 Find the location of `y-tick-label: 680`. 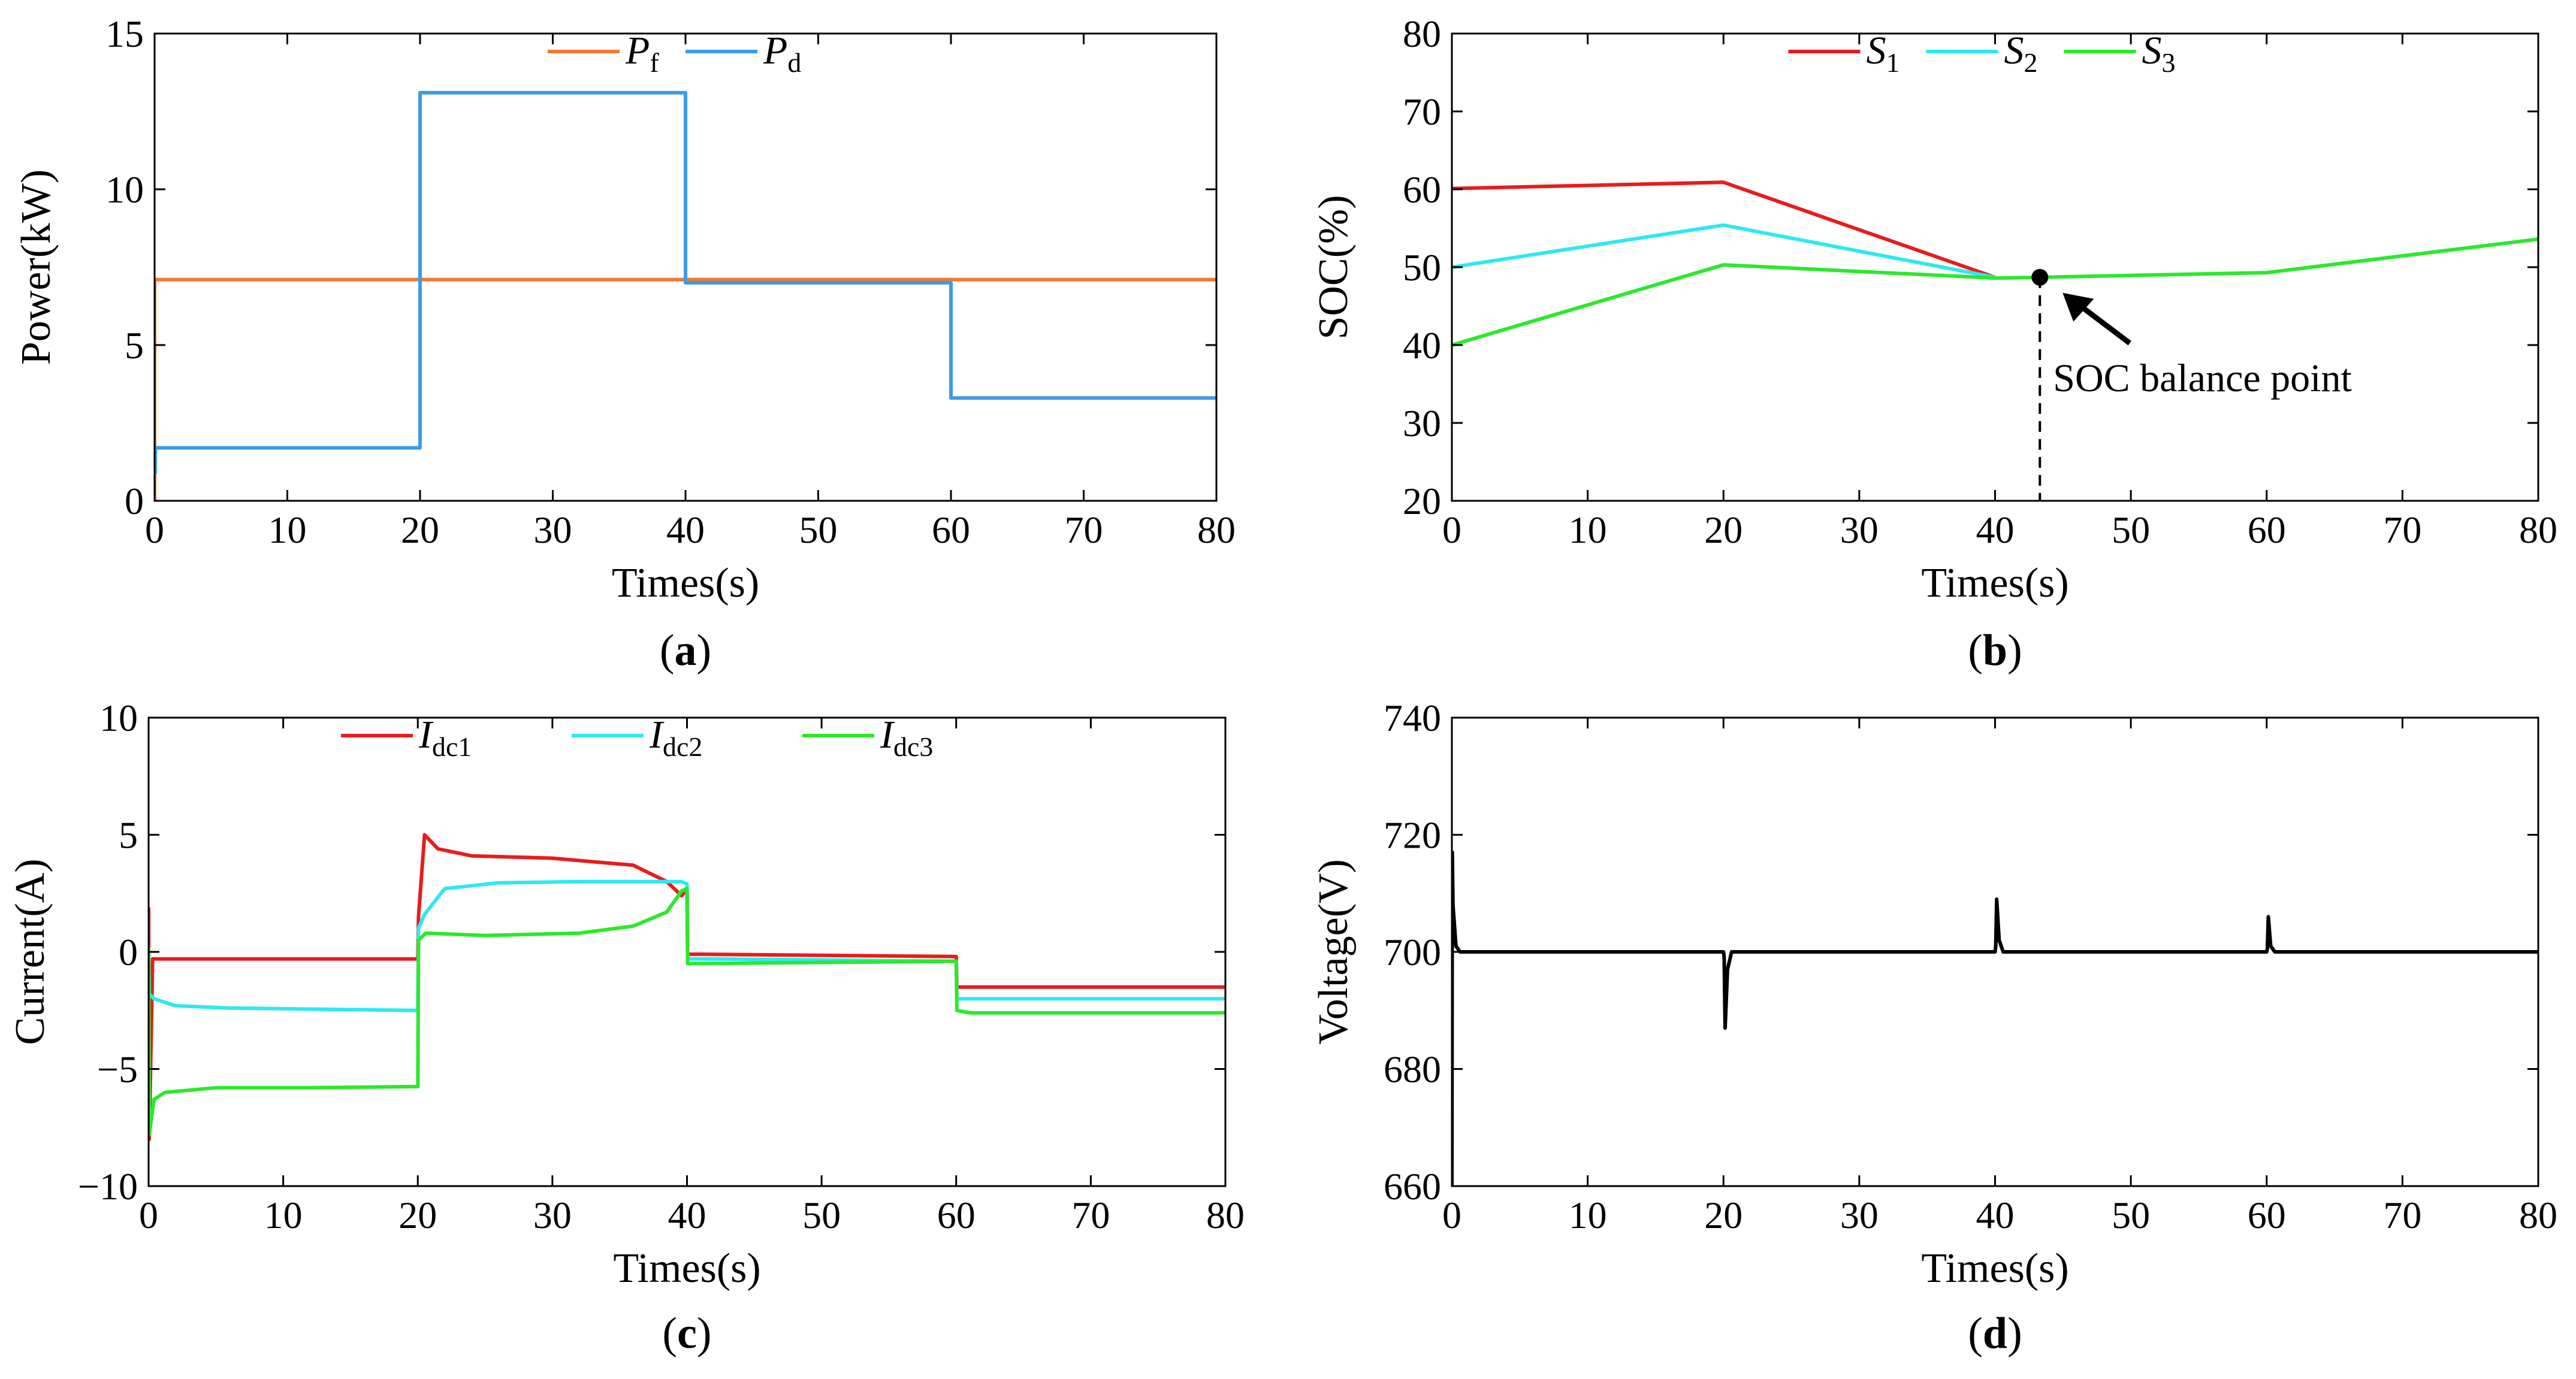

y-tick-label: 680 is located at coordinates (1412, 1069).